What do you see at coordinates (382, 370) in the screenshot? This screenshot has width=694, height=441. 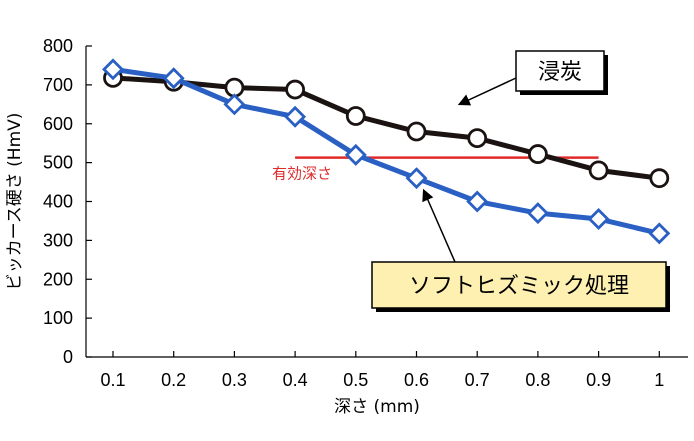 I see `x-axis-ticks: 0.1 0.2 0.3 0.4 0.5 0.6 0.7 0.8 0.9 1` at bounding box center [382, 370].